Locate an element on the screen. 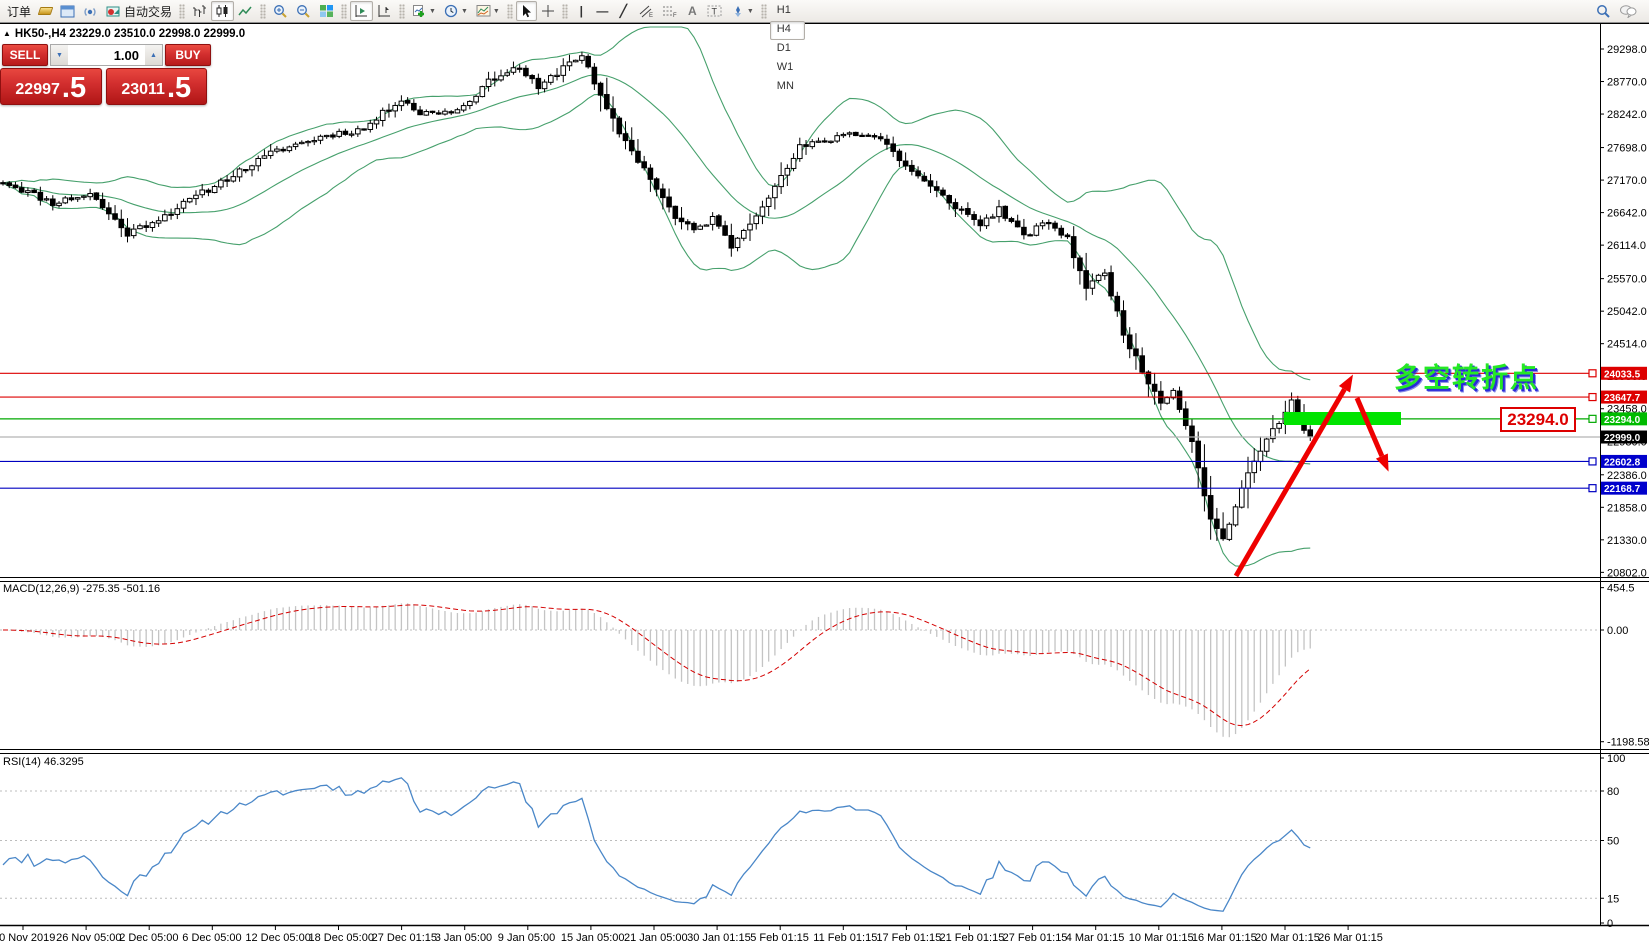  support-highlight-bar is located at coordinates (1342, 418).